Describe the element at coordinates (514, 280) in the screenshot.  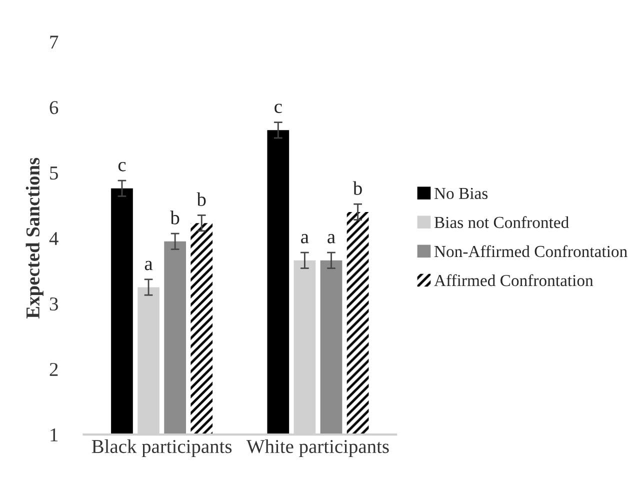
I see `legend-label: Affirmed Confrontation` at that location.